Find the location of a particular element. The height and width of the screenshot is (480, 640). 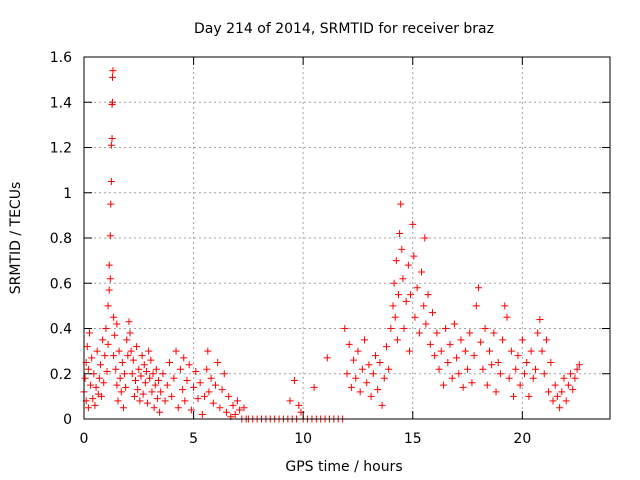

x-axis-label: GPS time / hours is located at coordinates (343, 467).